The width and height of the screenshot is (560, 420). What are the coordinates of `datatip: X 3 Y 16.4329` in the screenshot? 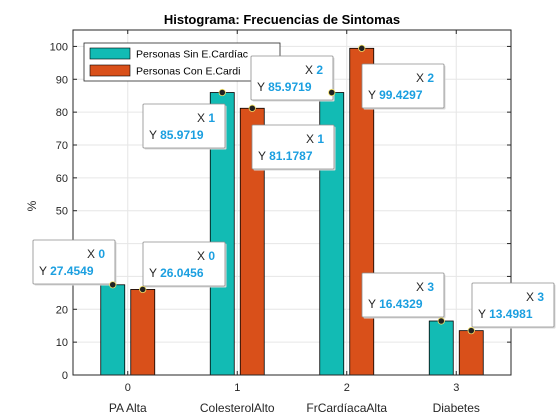 It's located at (403, 295).